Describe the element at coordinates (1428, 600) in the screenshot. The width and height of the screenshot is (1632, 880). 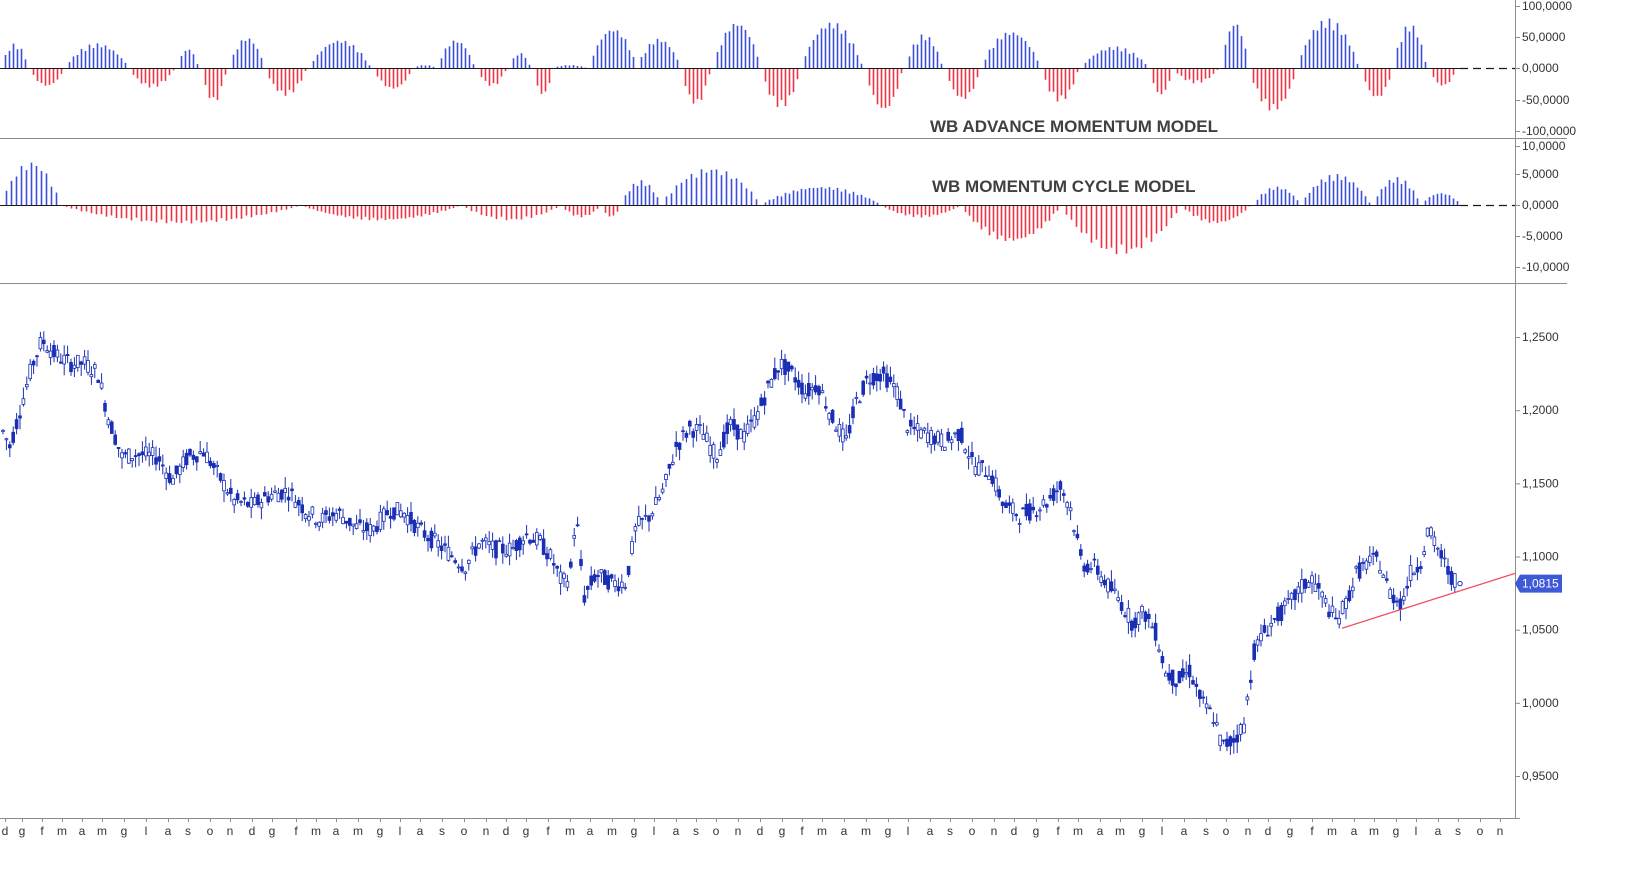
I see `support-trendline` at that location.